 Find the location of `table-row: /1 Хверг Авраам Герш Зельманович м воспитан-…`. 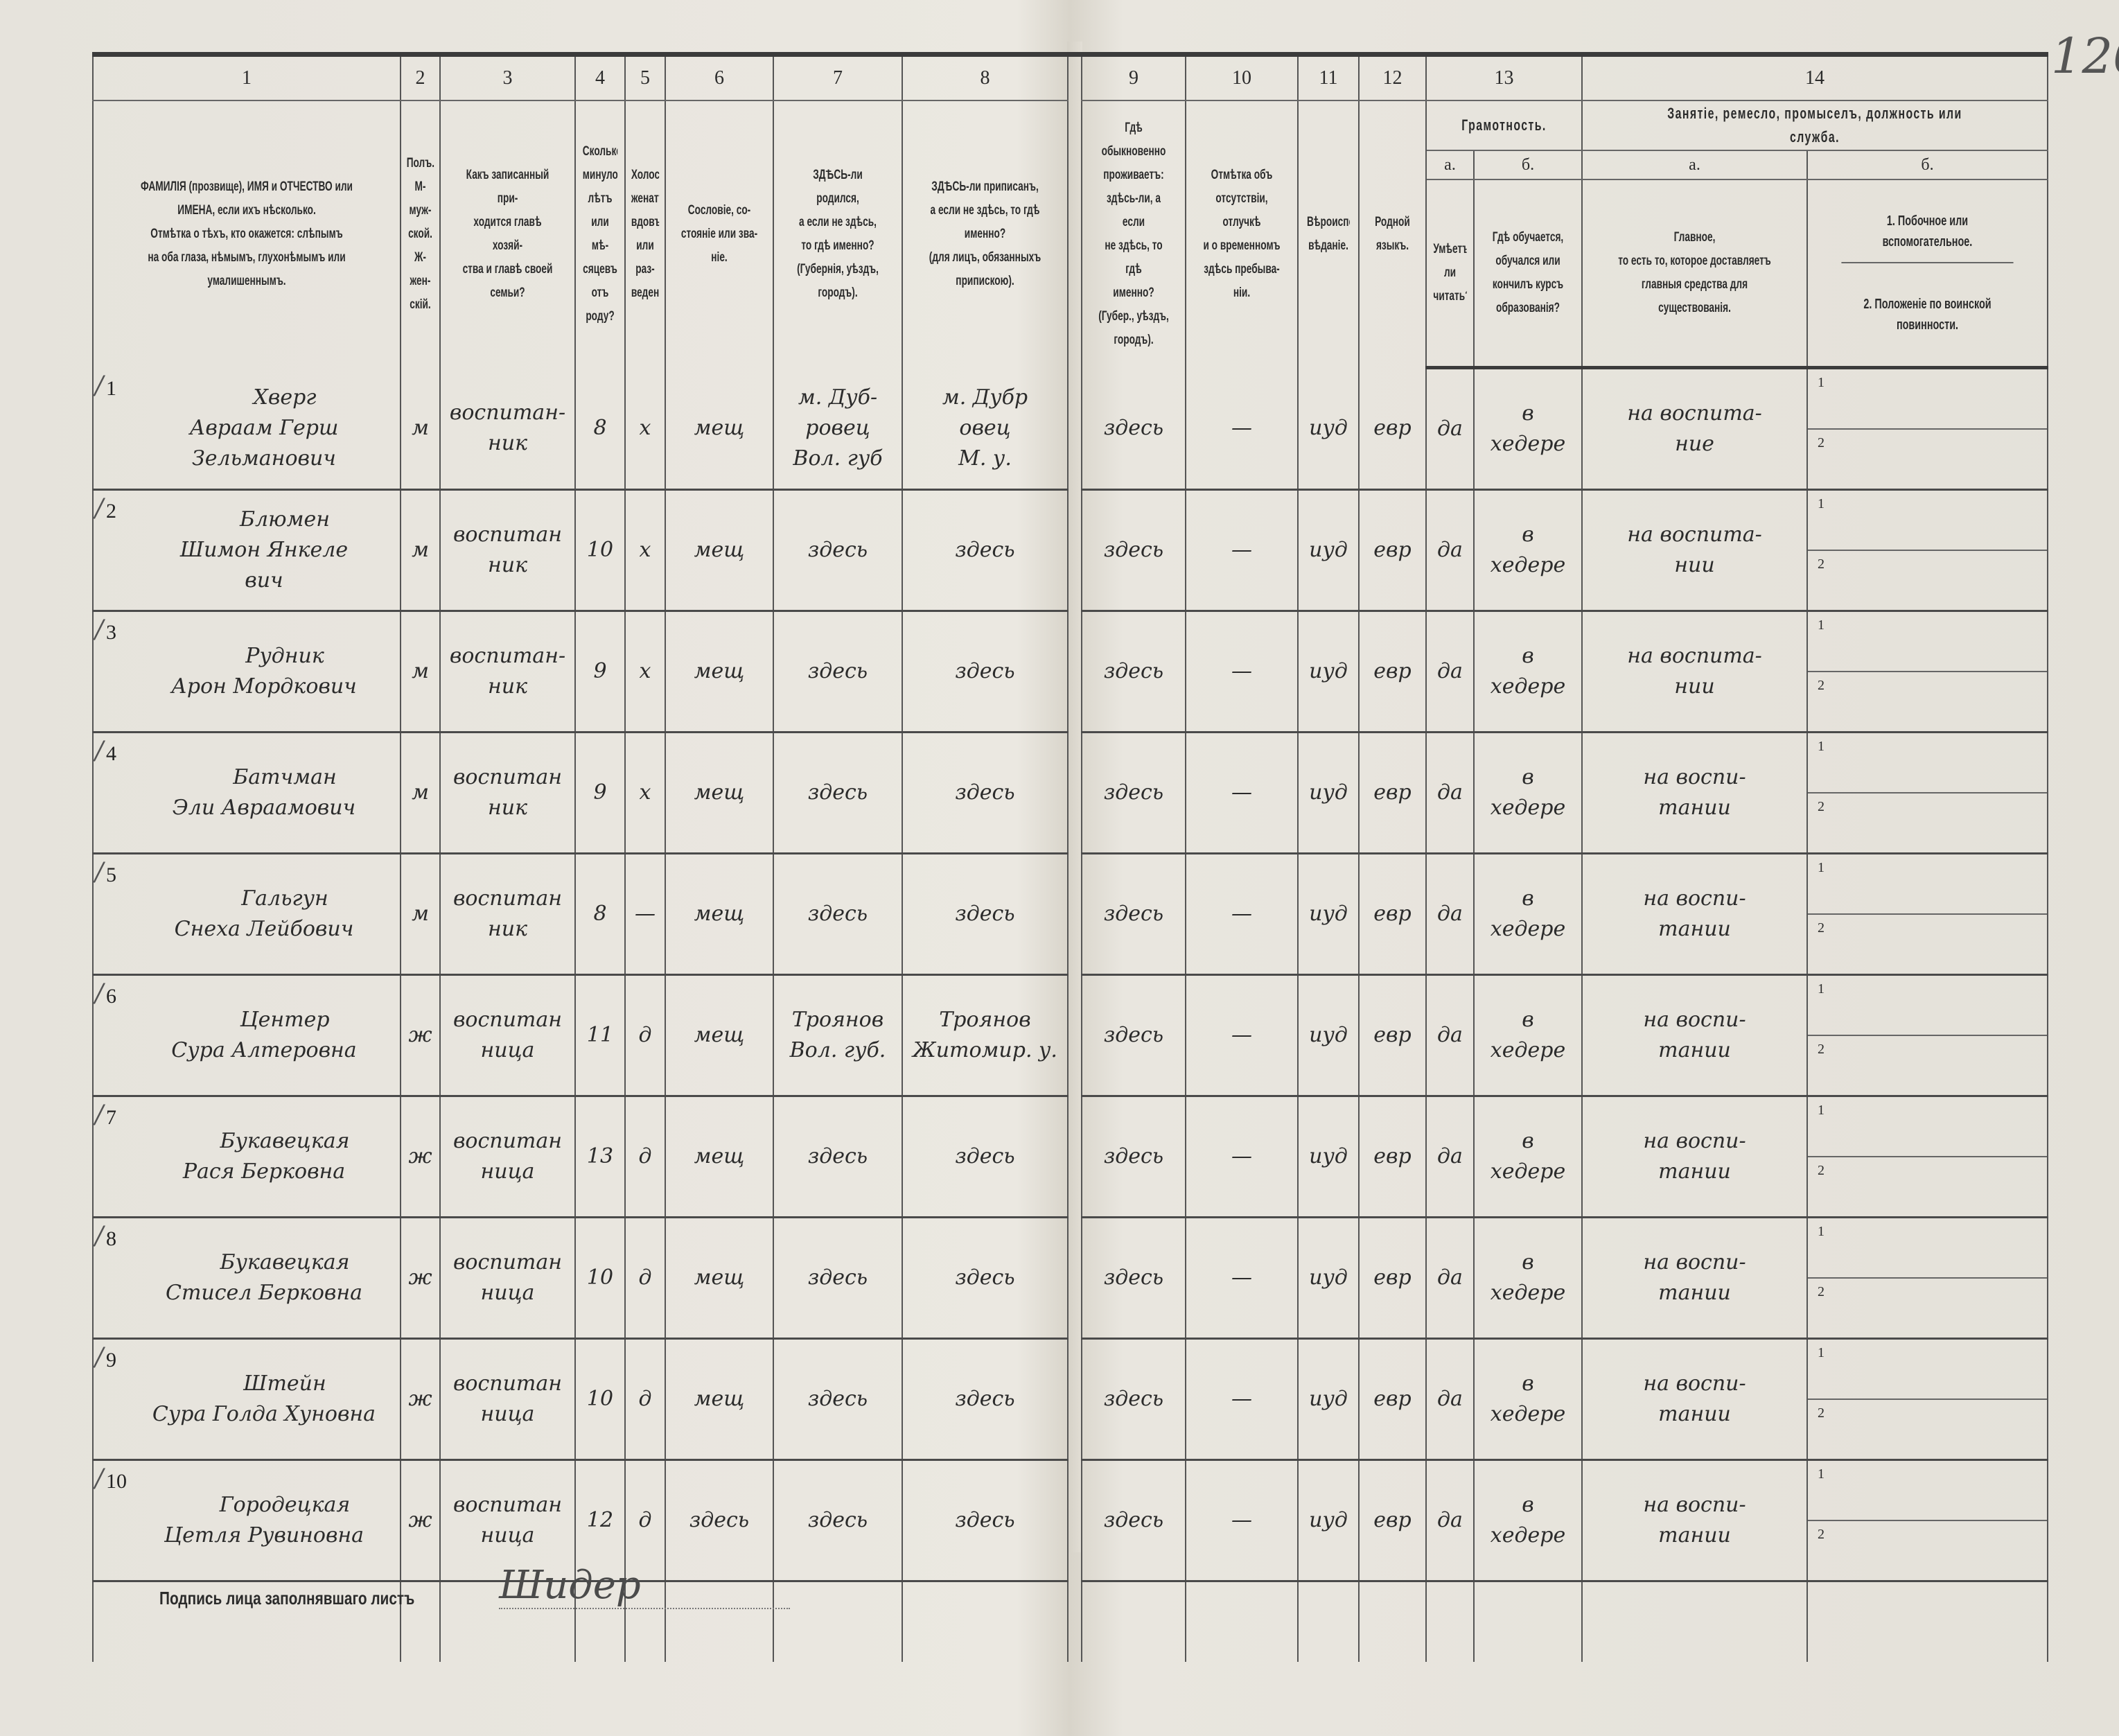

table-row: /1 Хверг Авраам Герш Зельманович м воспитан-… is located at coordinates (1070, 429).